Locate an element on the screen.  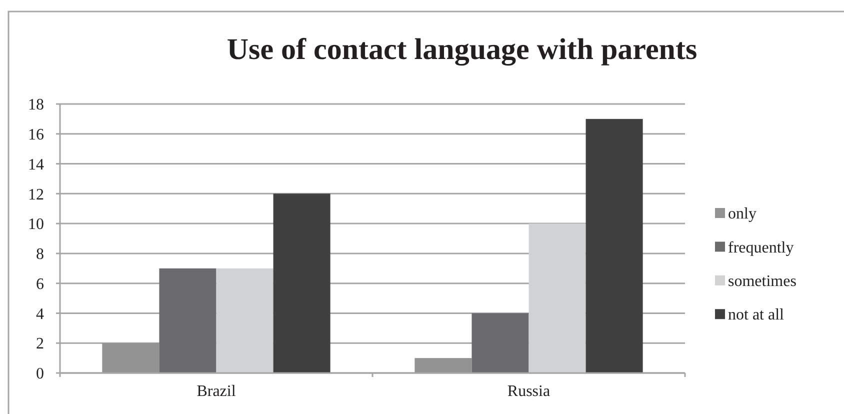
legend-label: only is located at coordinates (742, 214).